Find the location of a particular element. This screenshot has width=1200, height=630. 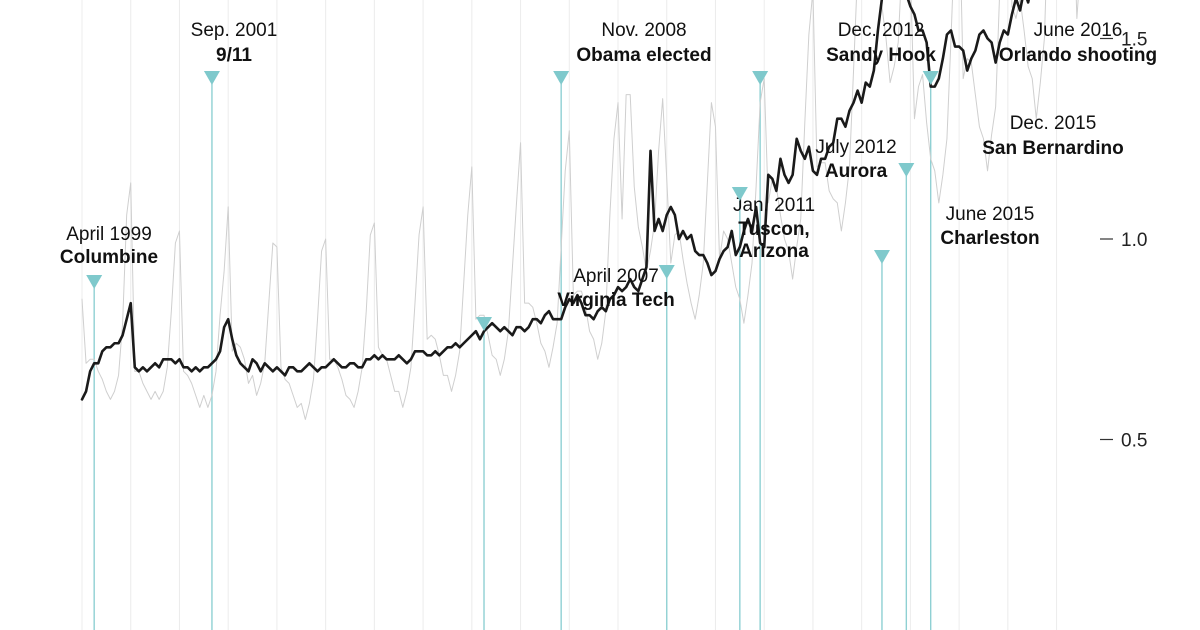

event-name-label: Tuscon, is located at coordinates (773, 229).